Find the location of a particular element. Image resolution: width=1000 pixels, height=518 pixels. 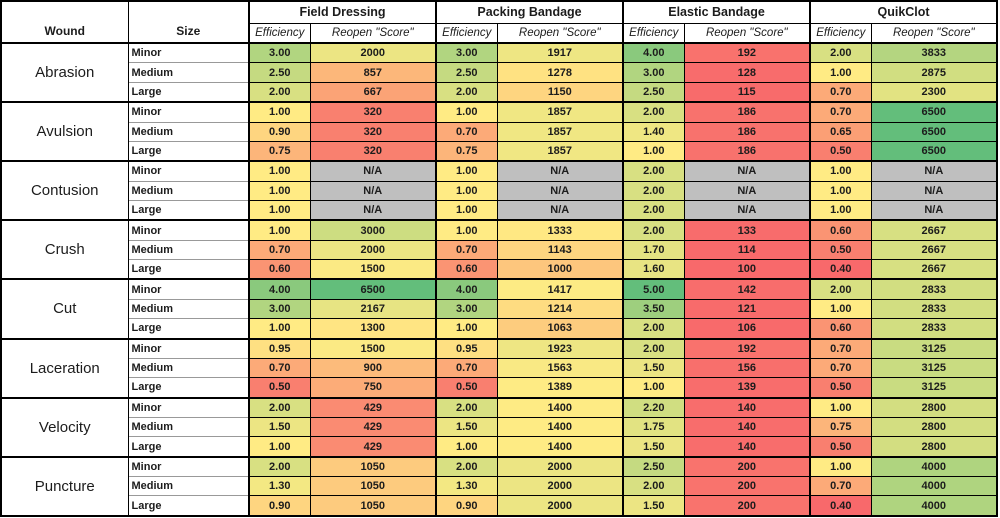

reopen-score-cell: 106 is located at coordinates (747, 329).